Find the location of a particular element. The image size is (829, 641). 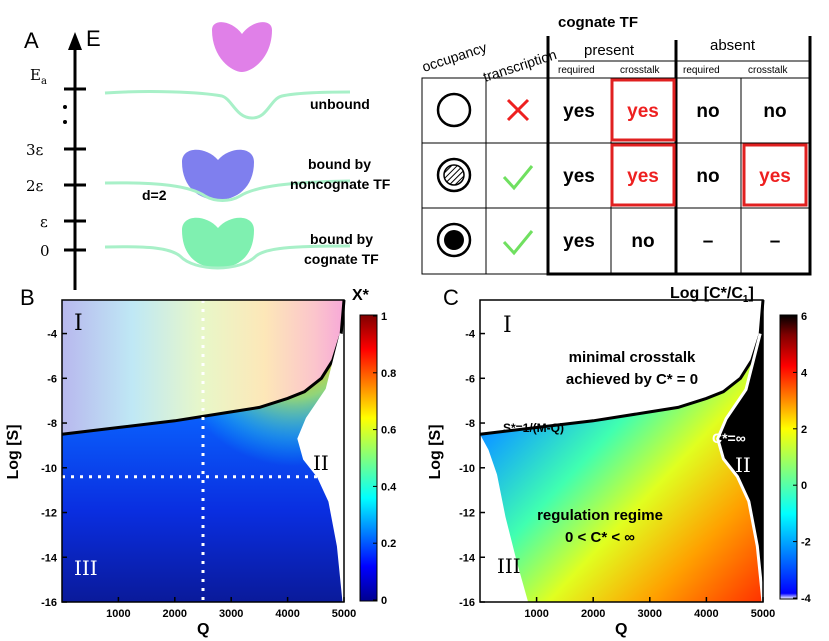

header-present: present is located at coordinates (609, 50).